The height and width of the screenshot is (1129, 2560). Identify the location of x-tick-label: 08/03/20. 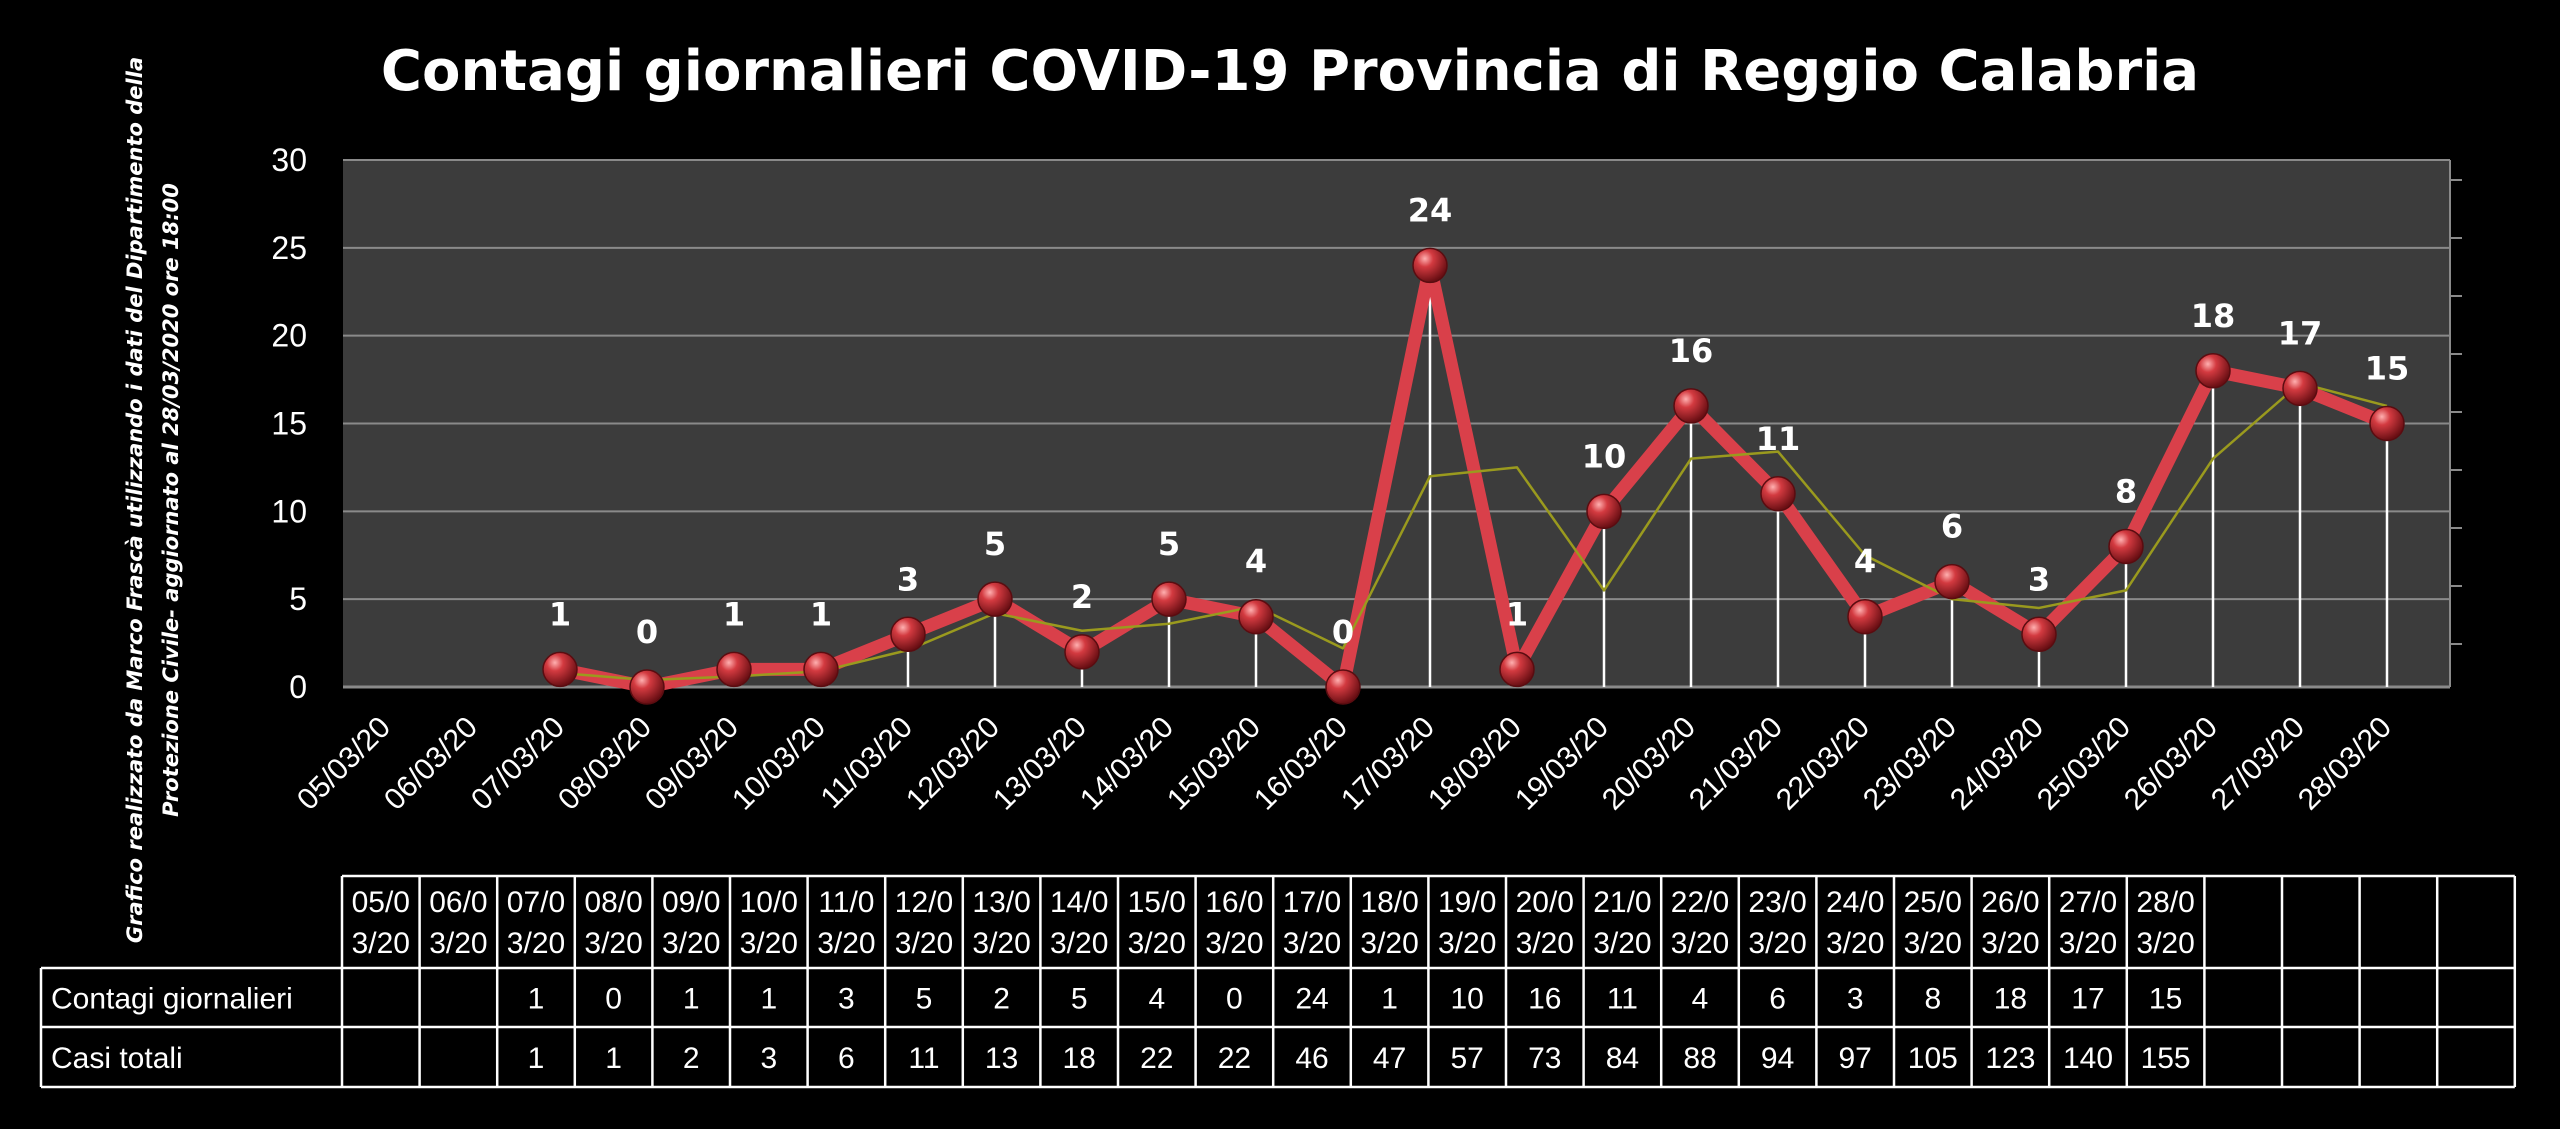
(605, 764).